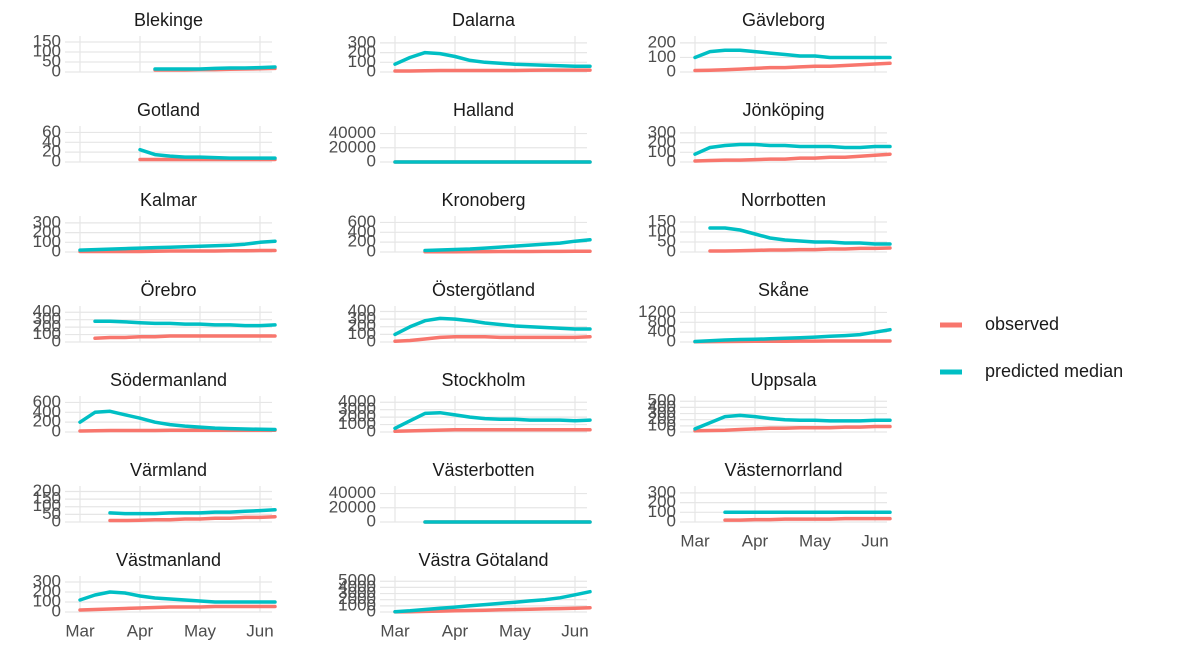  I want to click on y-tick-label: 500, so click(662, 400).